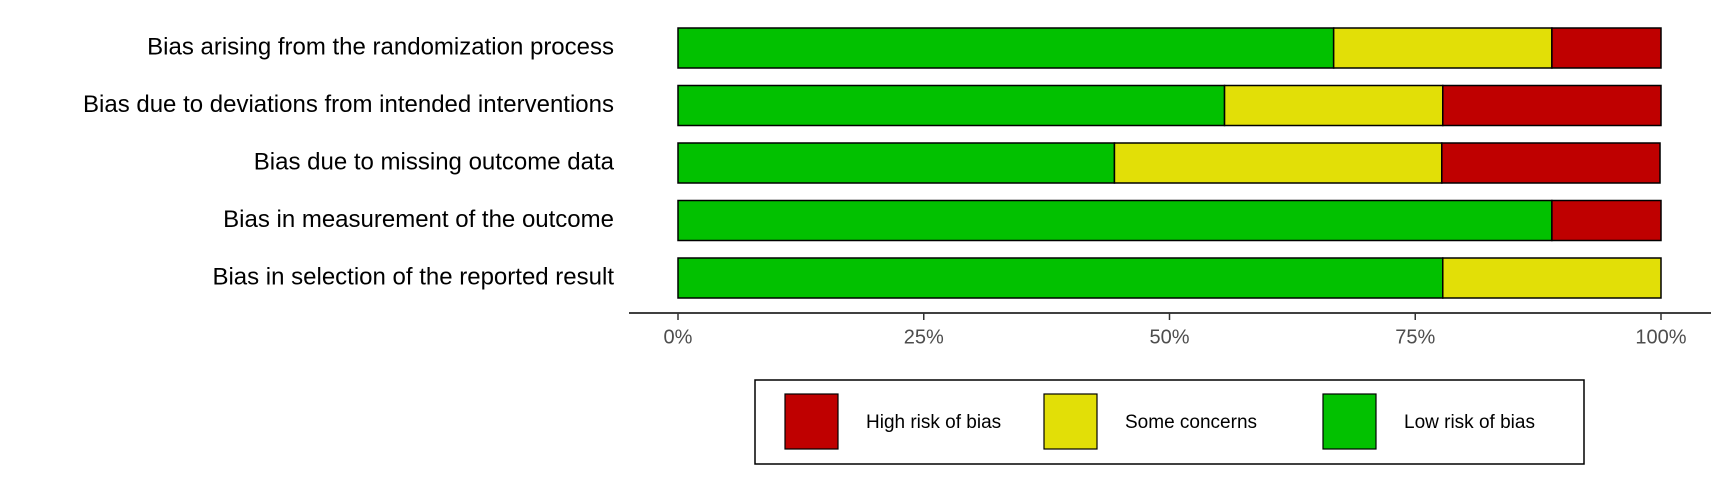  I want to click on legend-box, so click(1169, 422).